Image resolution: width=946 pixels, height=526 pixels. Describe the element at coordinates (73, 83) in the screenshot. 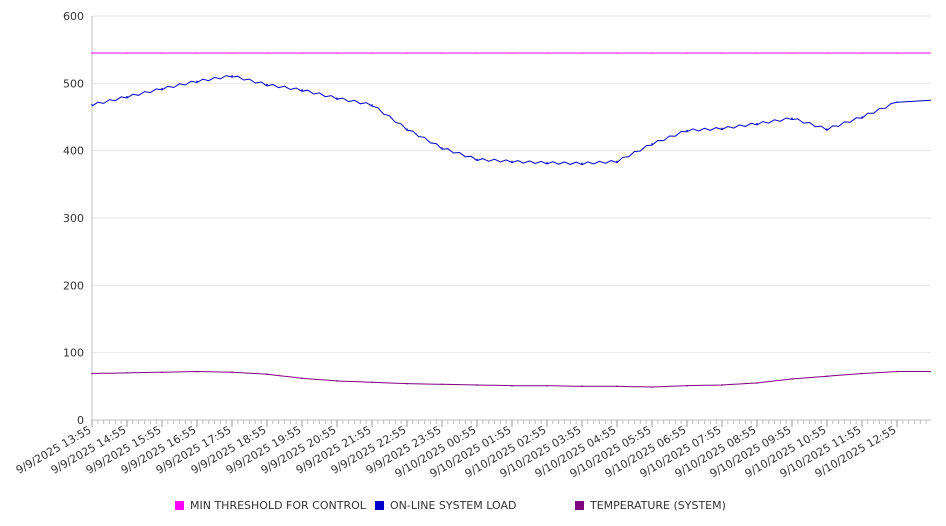

I see `y-tick-label: 500` at that location.